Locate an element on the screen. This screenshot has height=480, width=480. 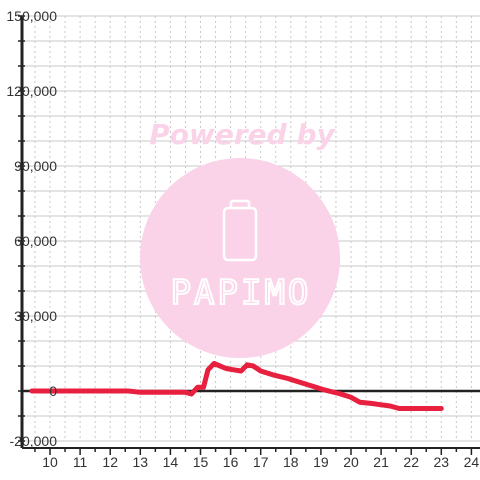
watermark-text: Powered by is located at coordinates (242, 134).